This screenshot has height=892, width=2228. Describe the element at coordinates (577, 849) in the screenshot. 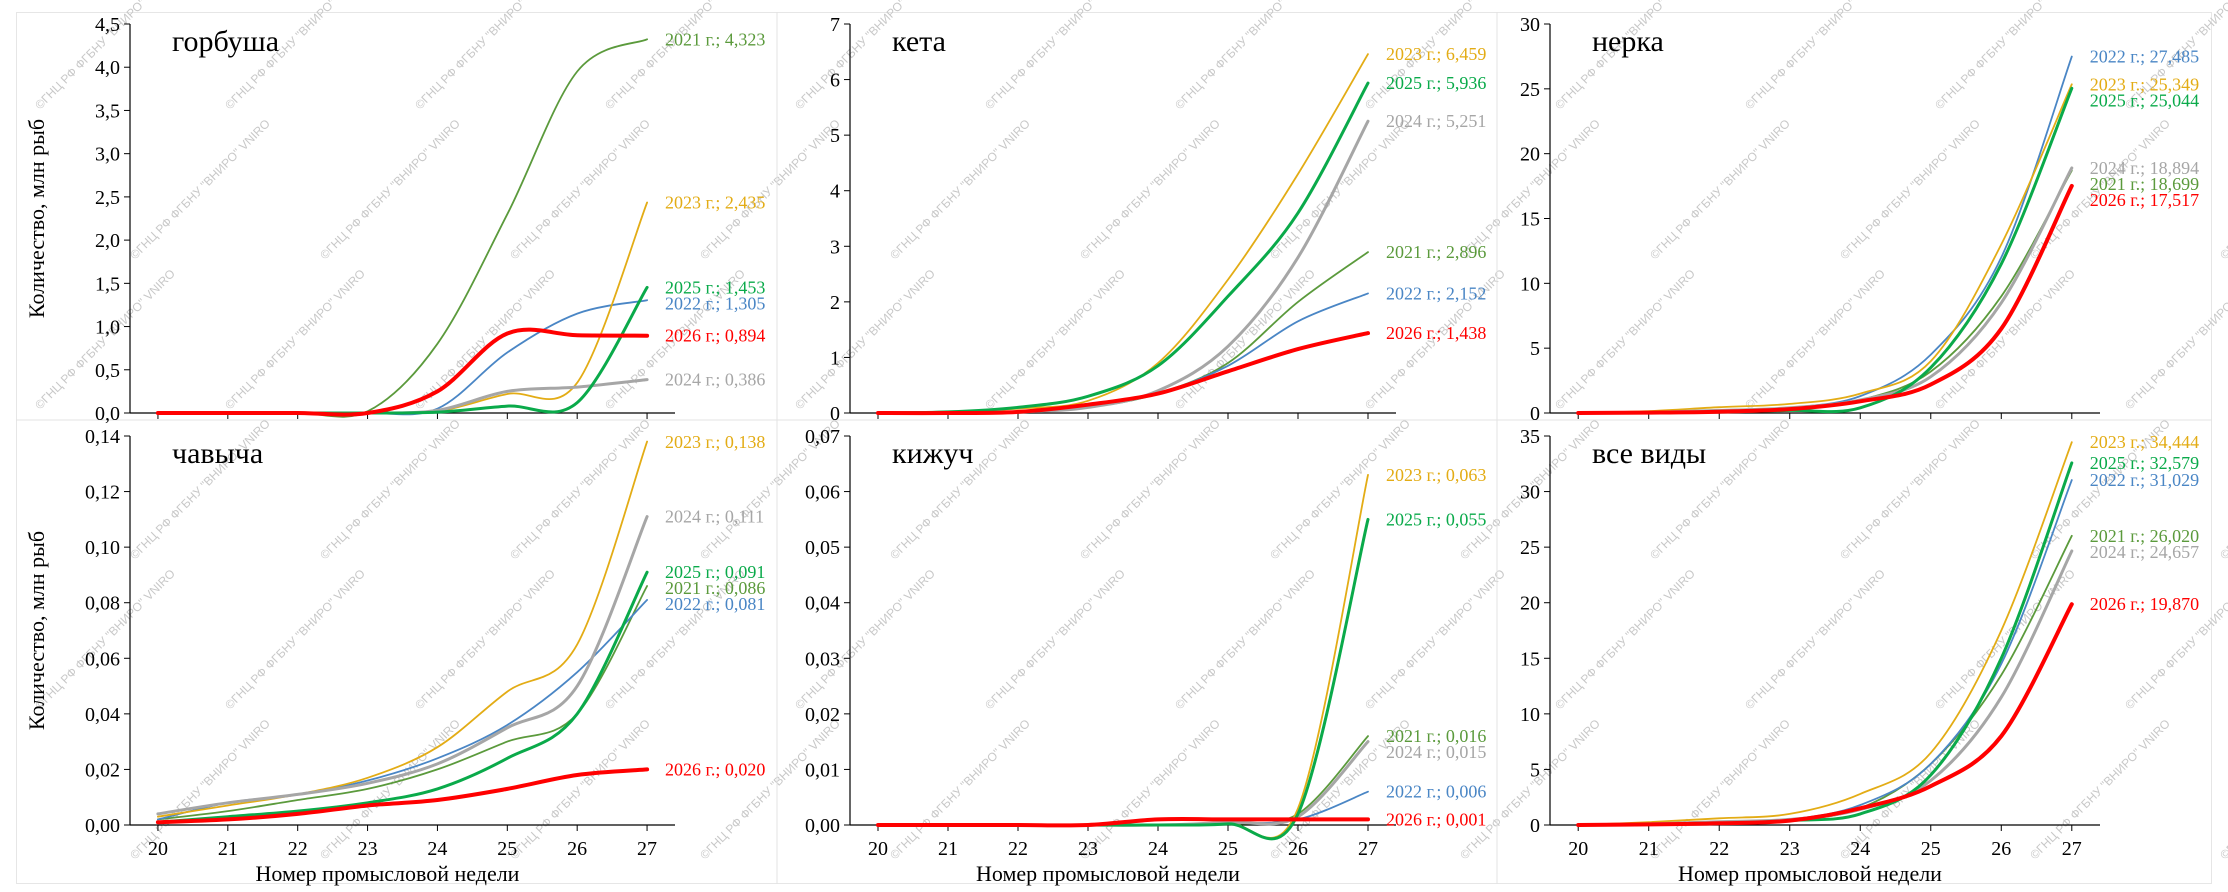

I see `x-tick-label: 26` at that location.